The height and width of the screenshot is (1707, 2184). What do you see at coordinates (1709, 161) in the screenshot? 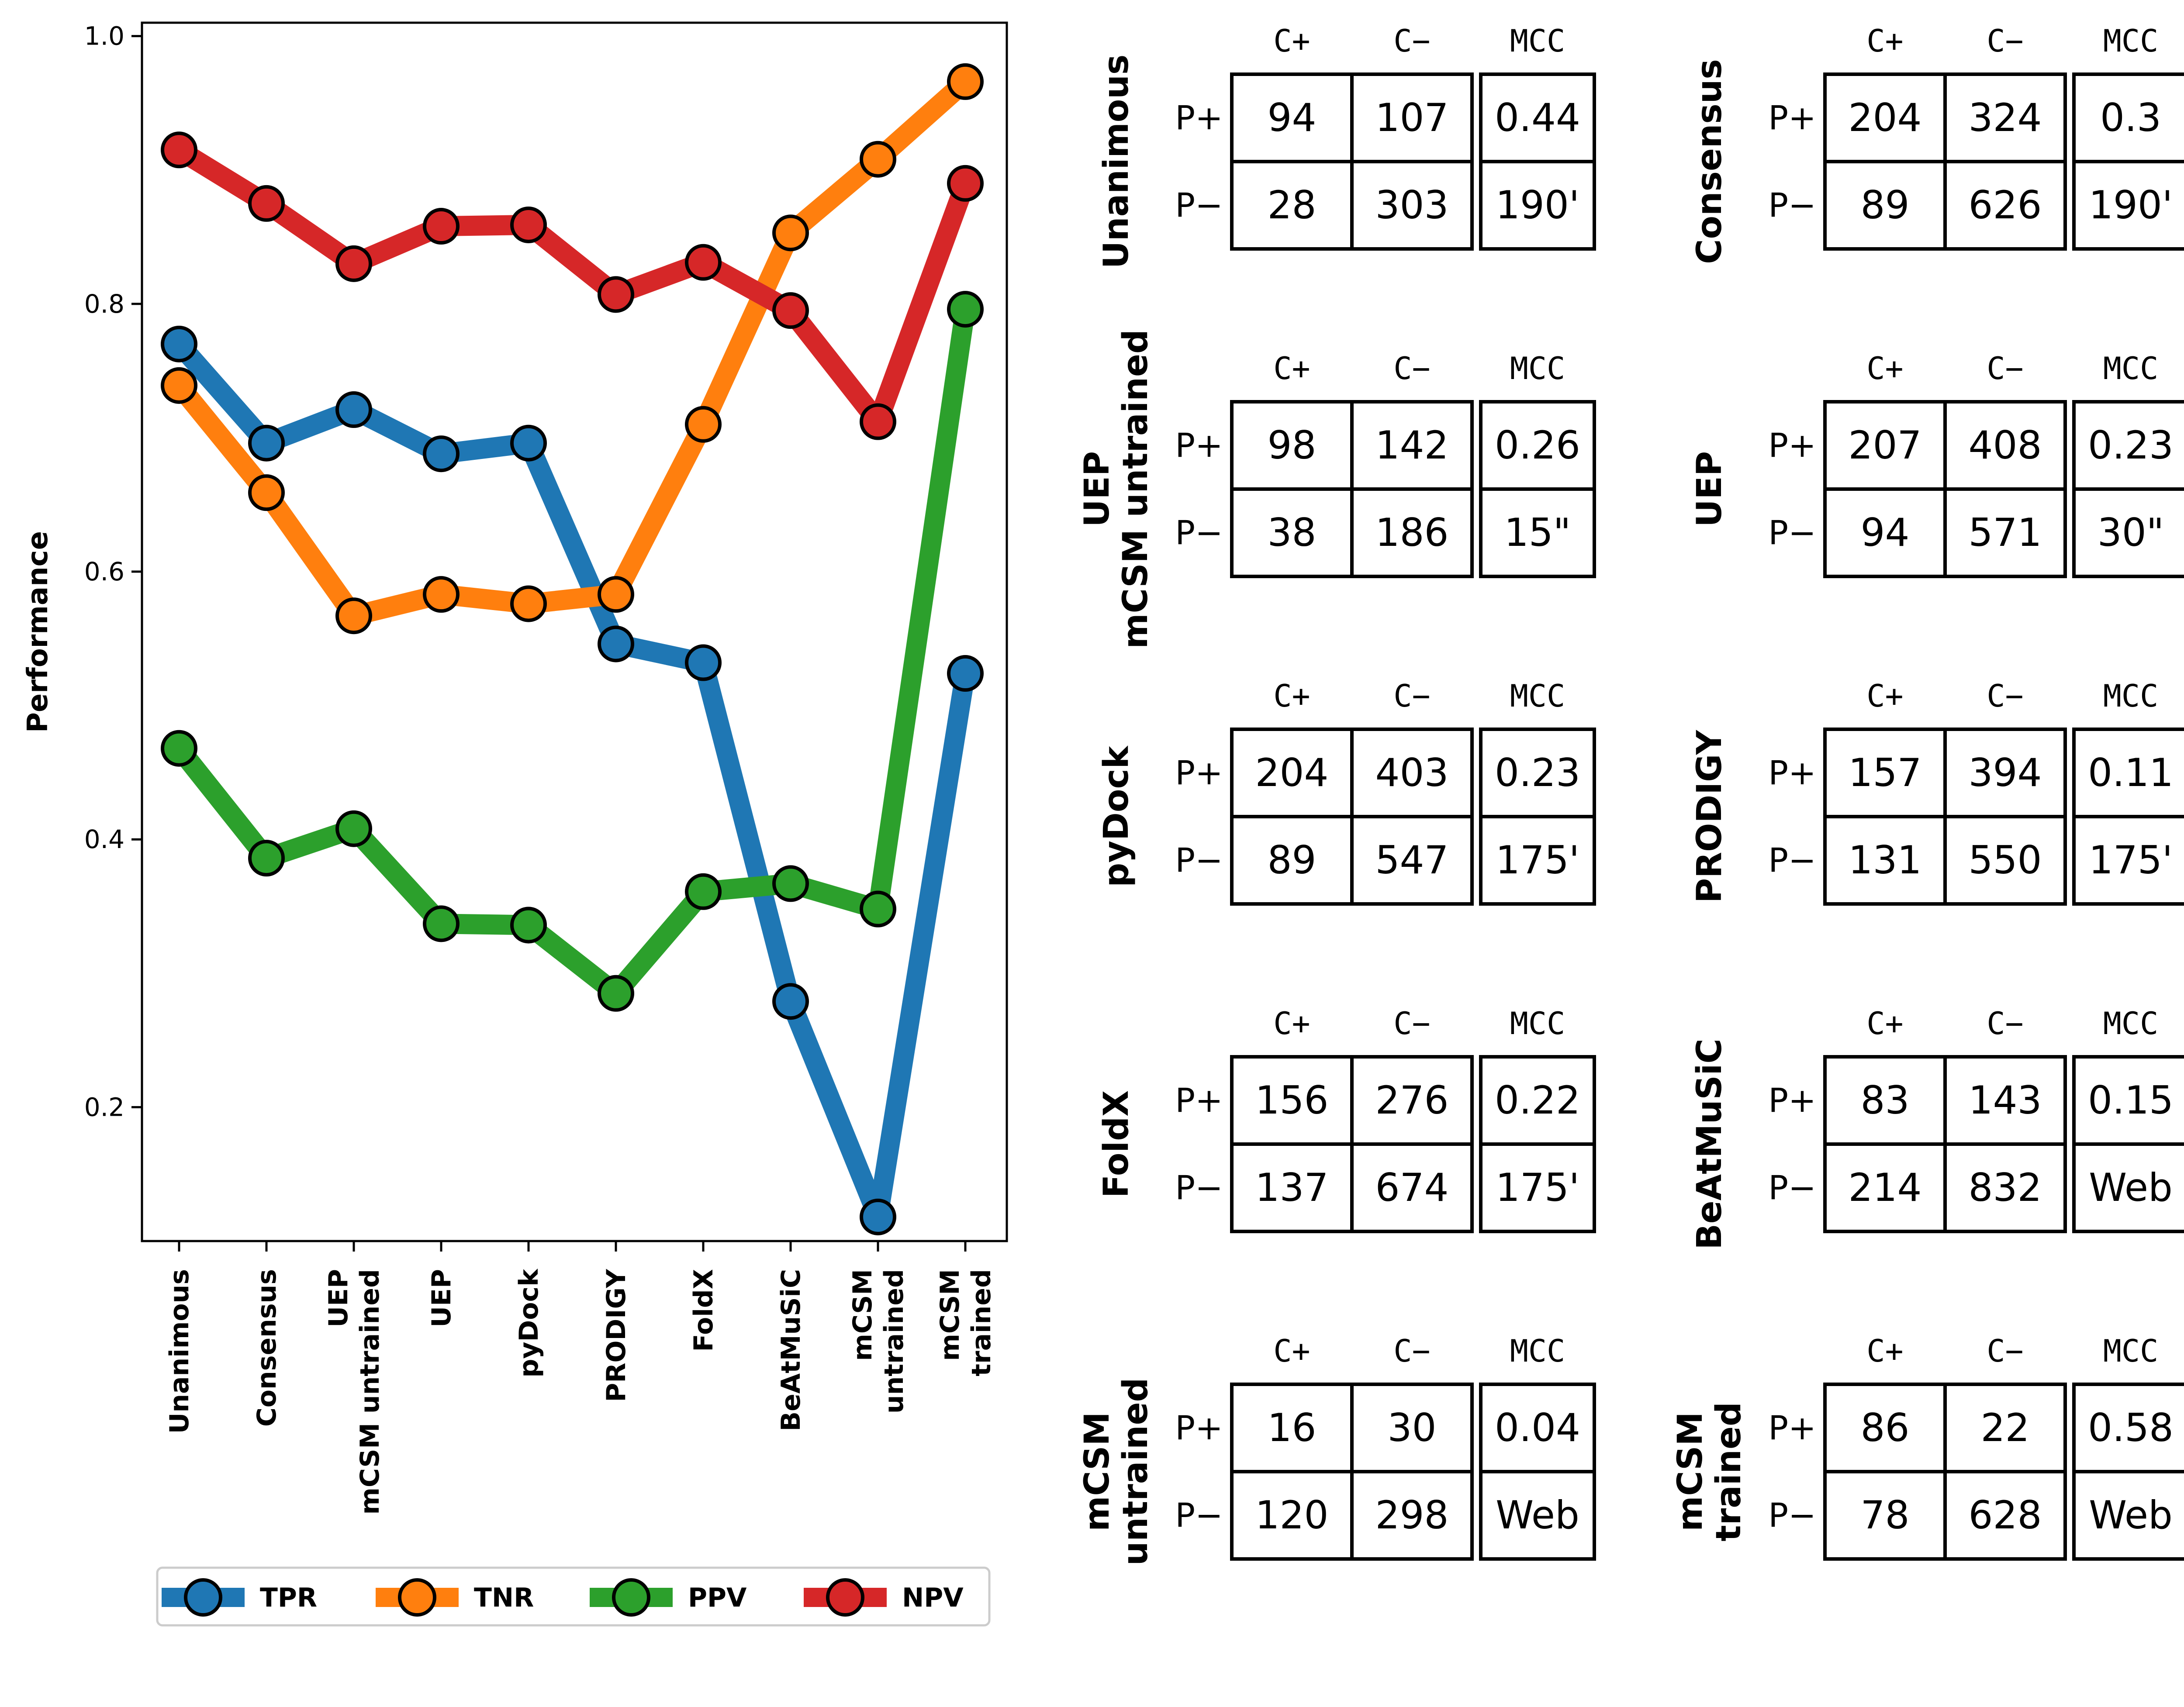
I see `table-title: Consensus` at bounding box center [1709, 161].